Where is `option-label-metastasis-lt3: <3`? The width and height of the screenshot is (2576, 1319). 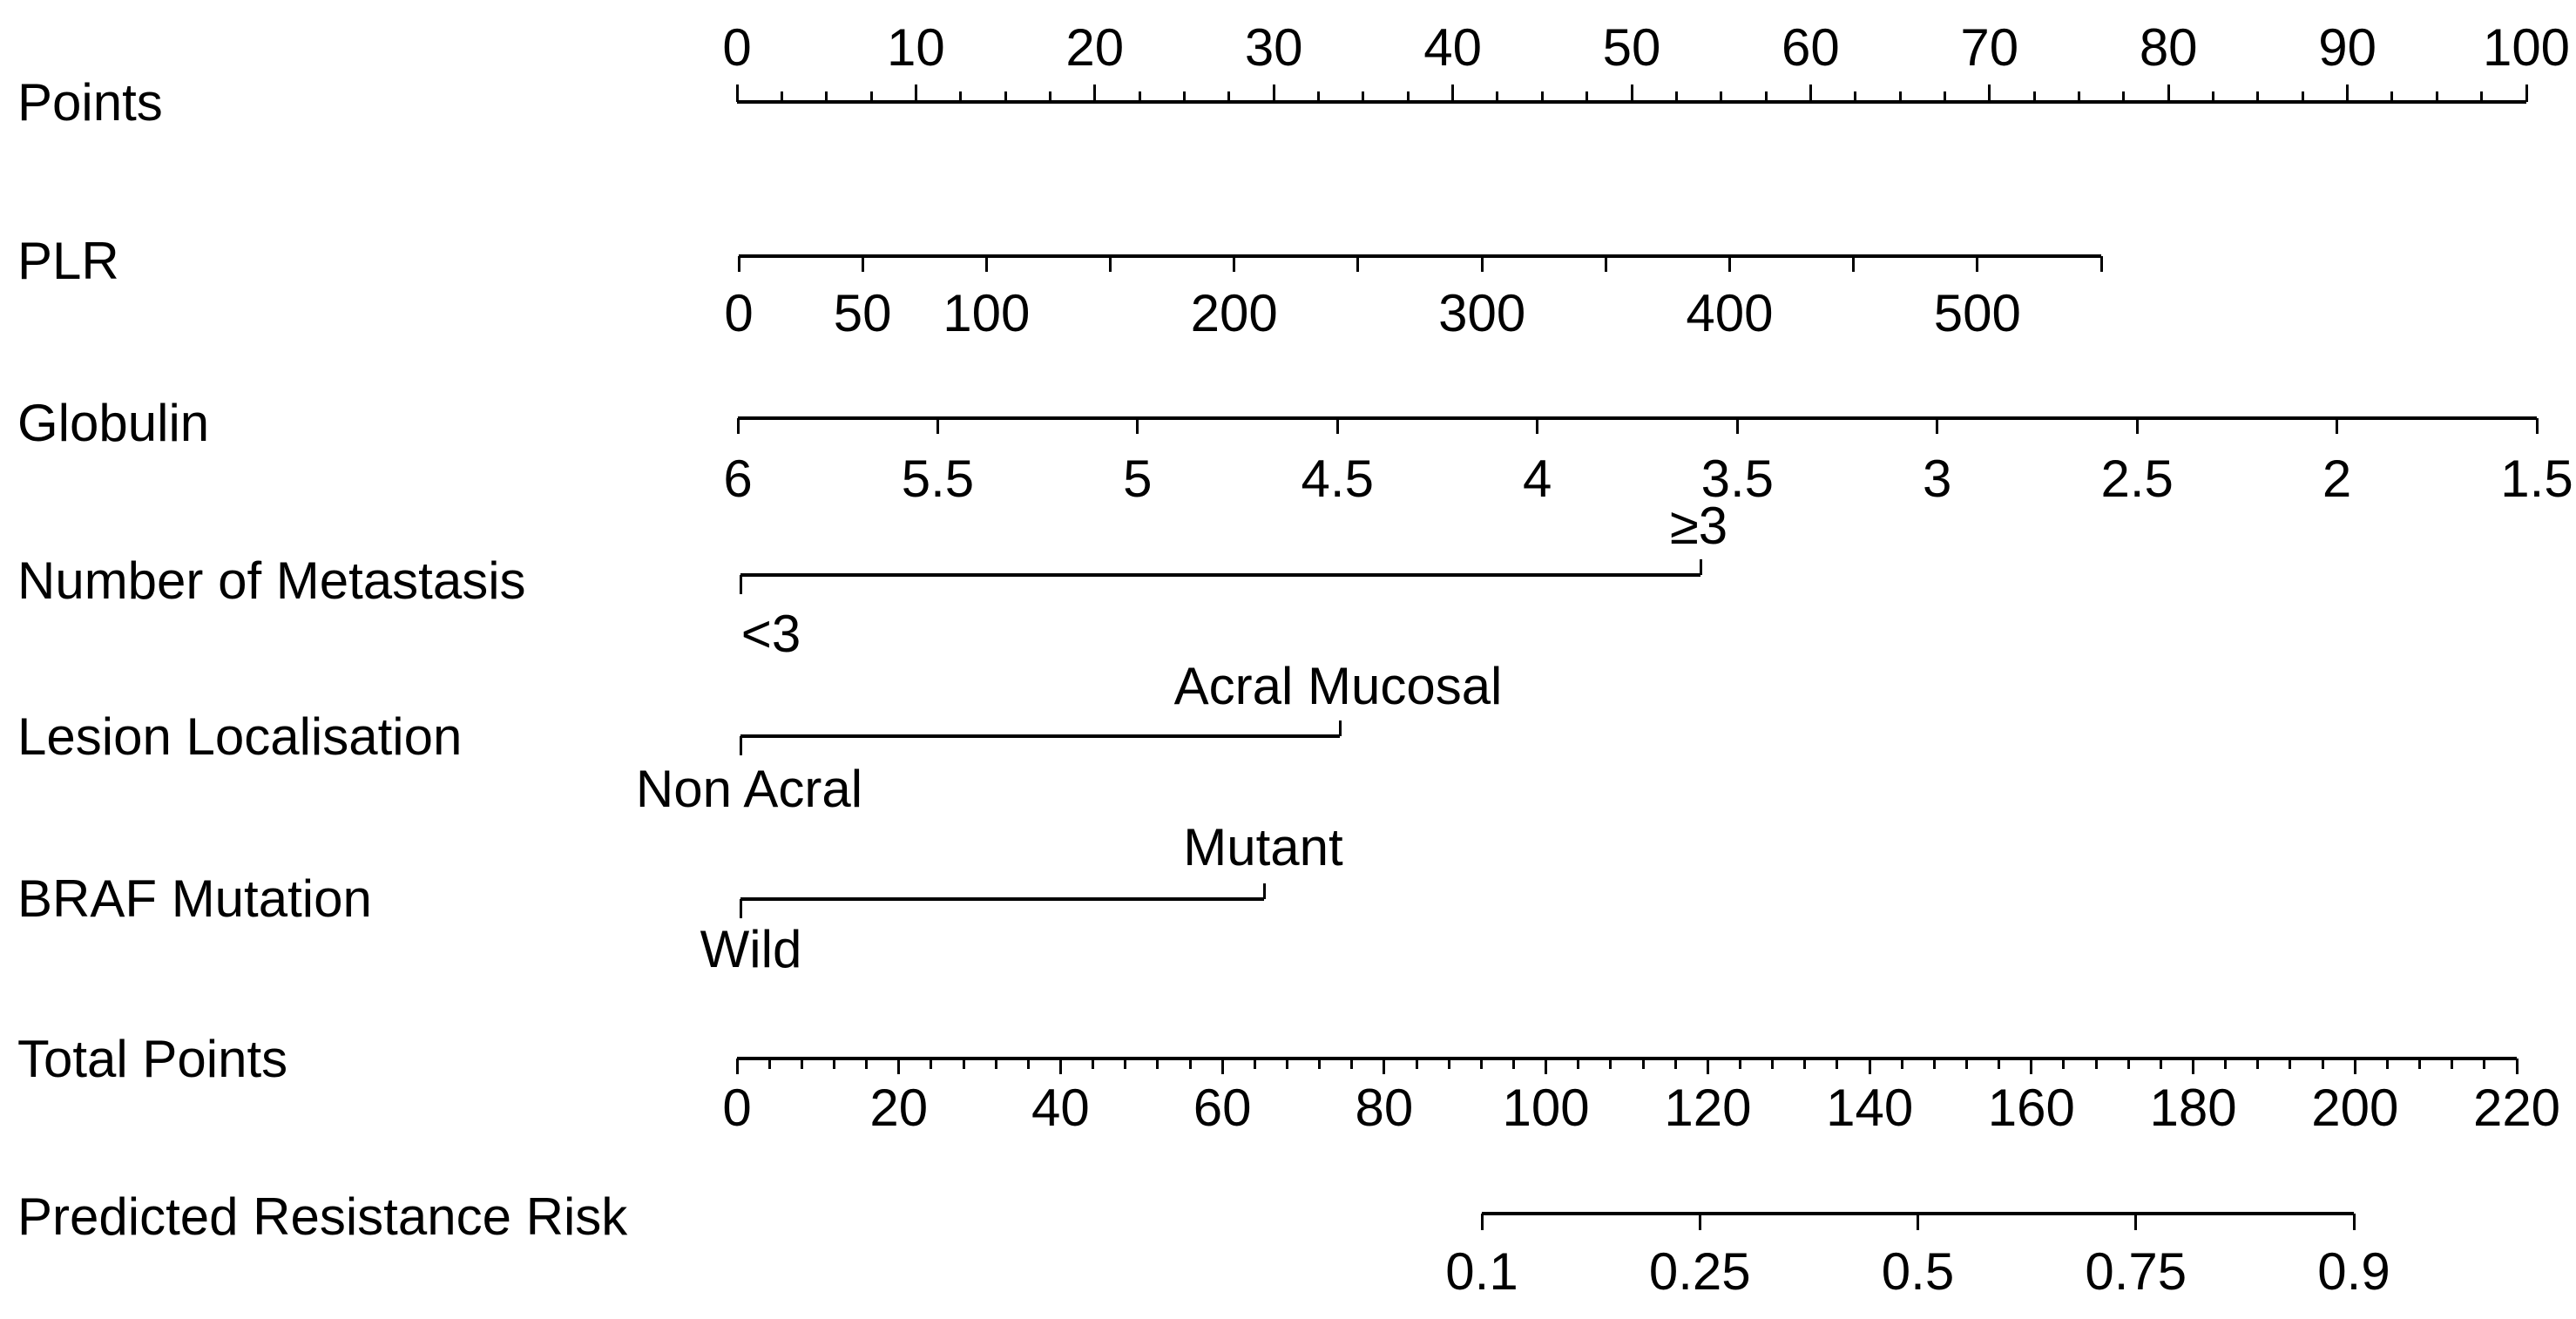
option-label-metastasis-lt3: <3 is located at coordinates (770, 634).